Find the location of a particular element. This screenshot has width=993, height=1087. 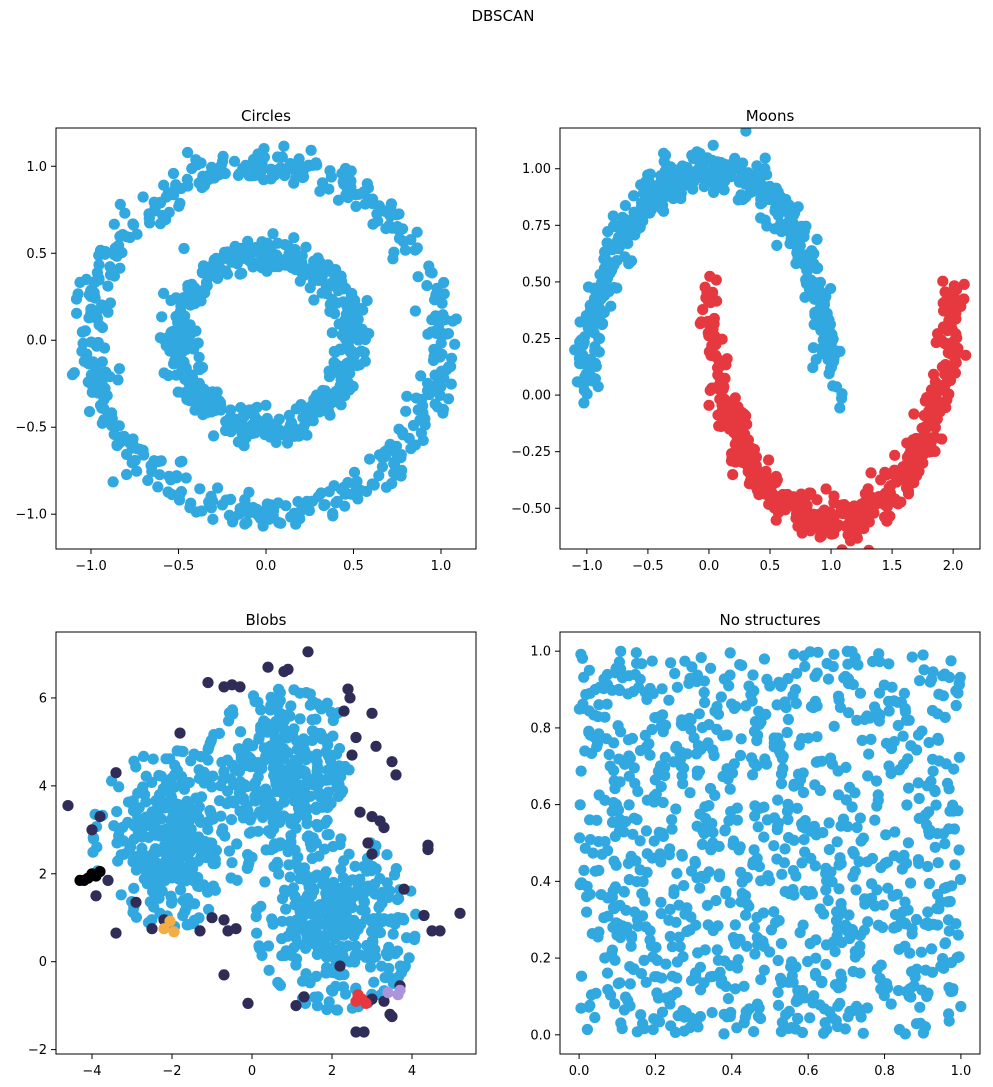

figure-title: DBSCAN is located at coordinates (502, 16).